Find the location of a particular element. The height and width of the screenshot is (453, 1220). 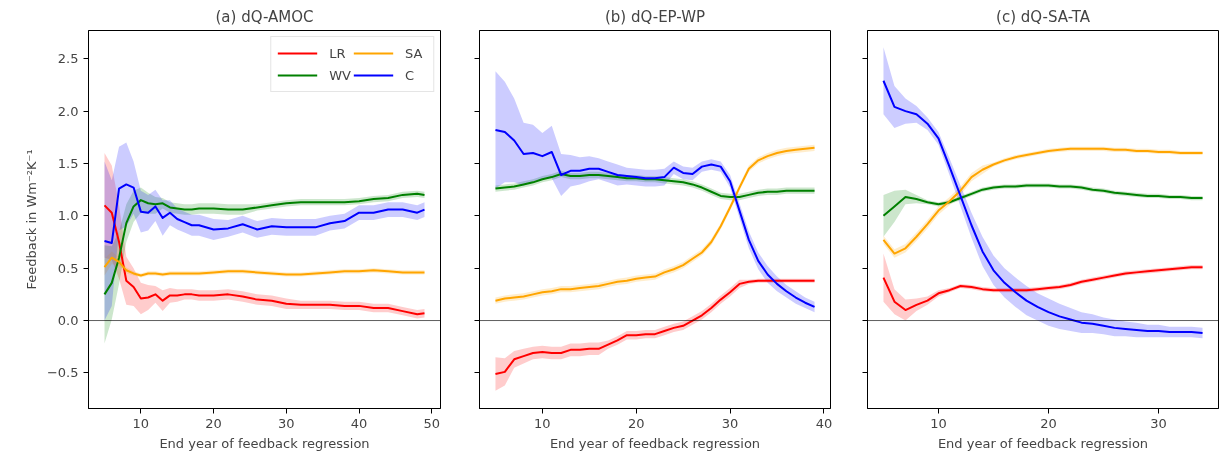

legend-label: SA is located at coordinates (414, 53).